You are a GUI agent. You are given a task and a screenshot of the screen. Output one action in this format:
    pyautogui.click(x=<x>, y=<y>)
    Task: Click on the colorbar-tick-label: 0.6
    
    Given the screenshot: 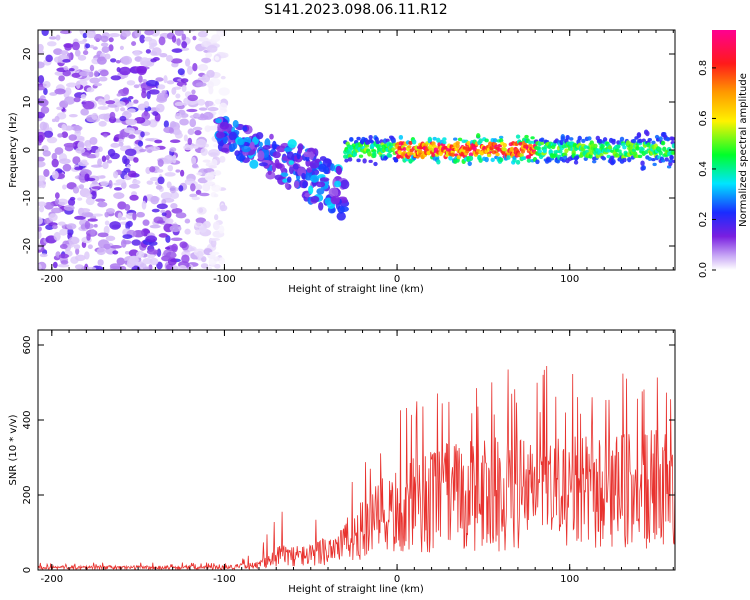 What is the action you would take?
    pyautogui.click(x=703, y=118)
    